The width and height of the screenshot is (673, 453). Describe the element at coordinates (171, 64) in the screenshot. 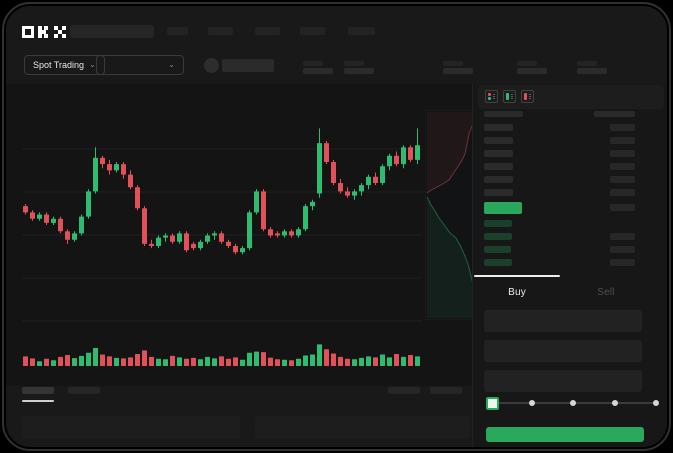

I see `chevron-down-icon: ⌄` at that location.